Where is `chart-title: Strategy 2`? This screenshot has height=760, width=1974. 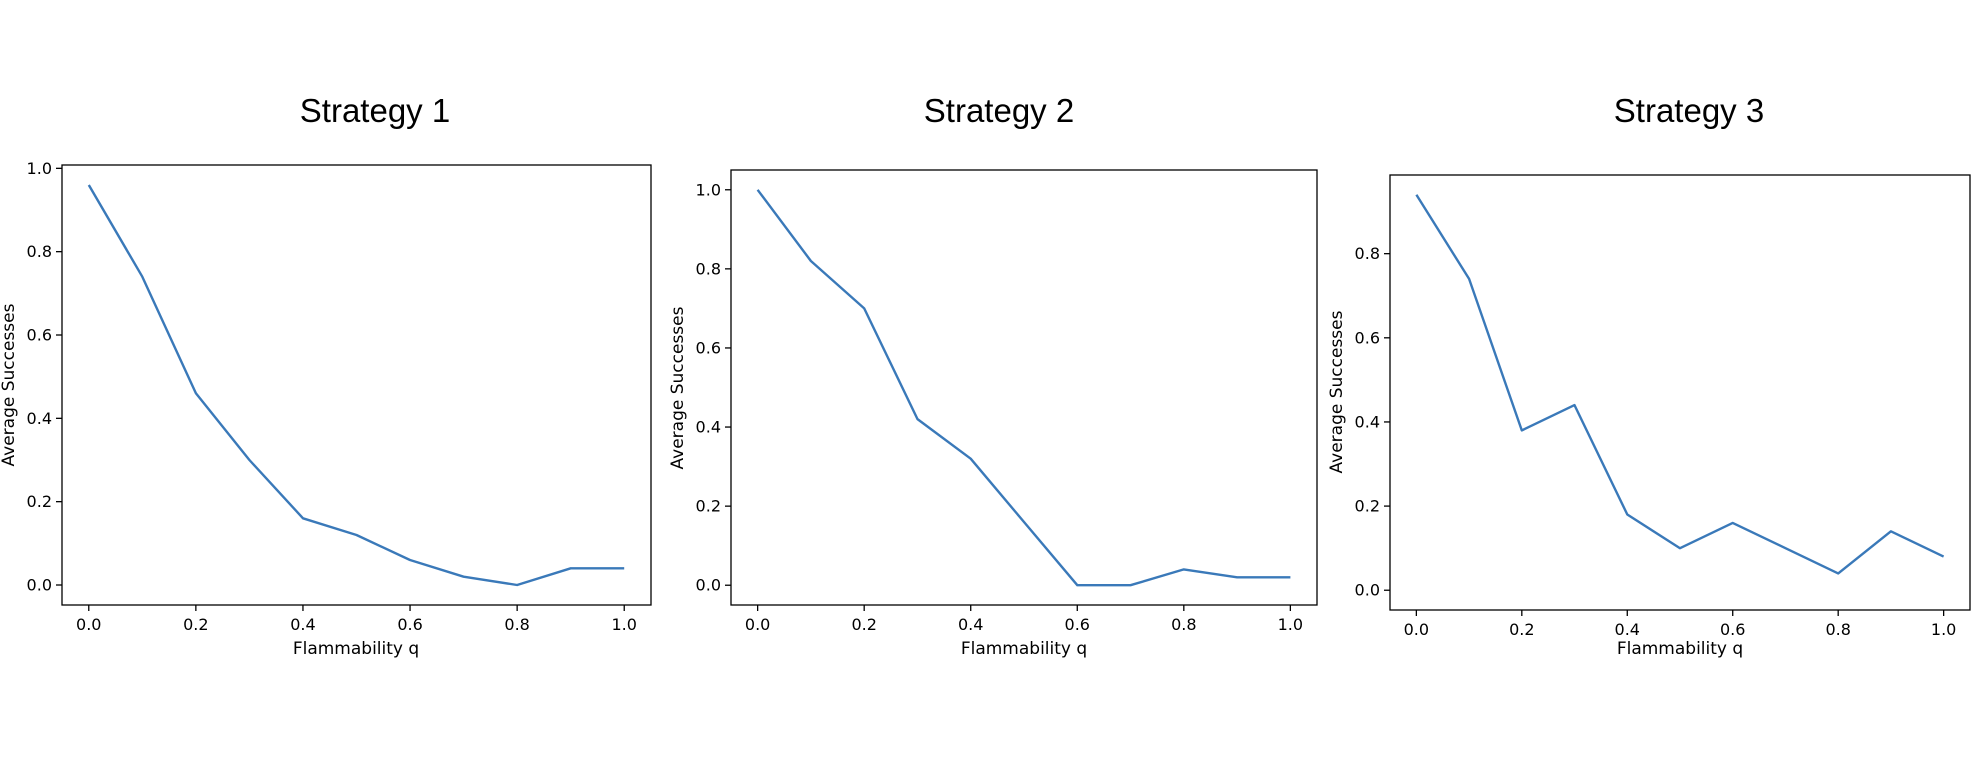 chart-title: Strategy 2 is located at coordinates (999, 110).